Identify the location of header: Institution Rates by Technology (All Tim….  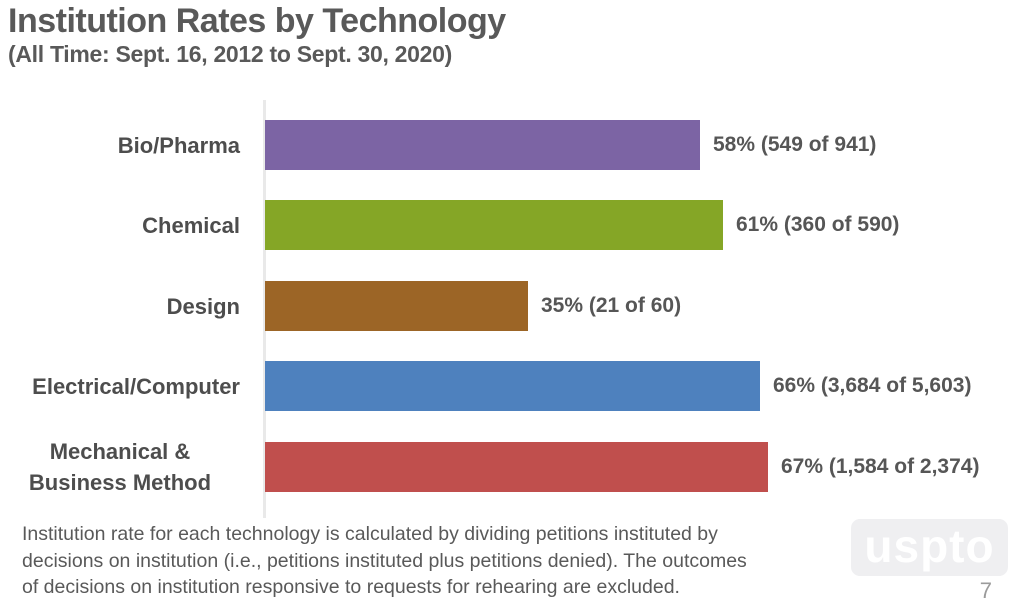
(257, 35).